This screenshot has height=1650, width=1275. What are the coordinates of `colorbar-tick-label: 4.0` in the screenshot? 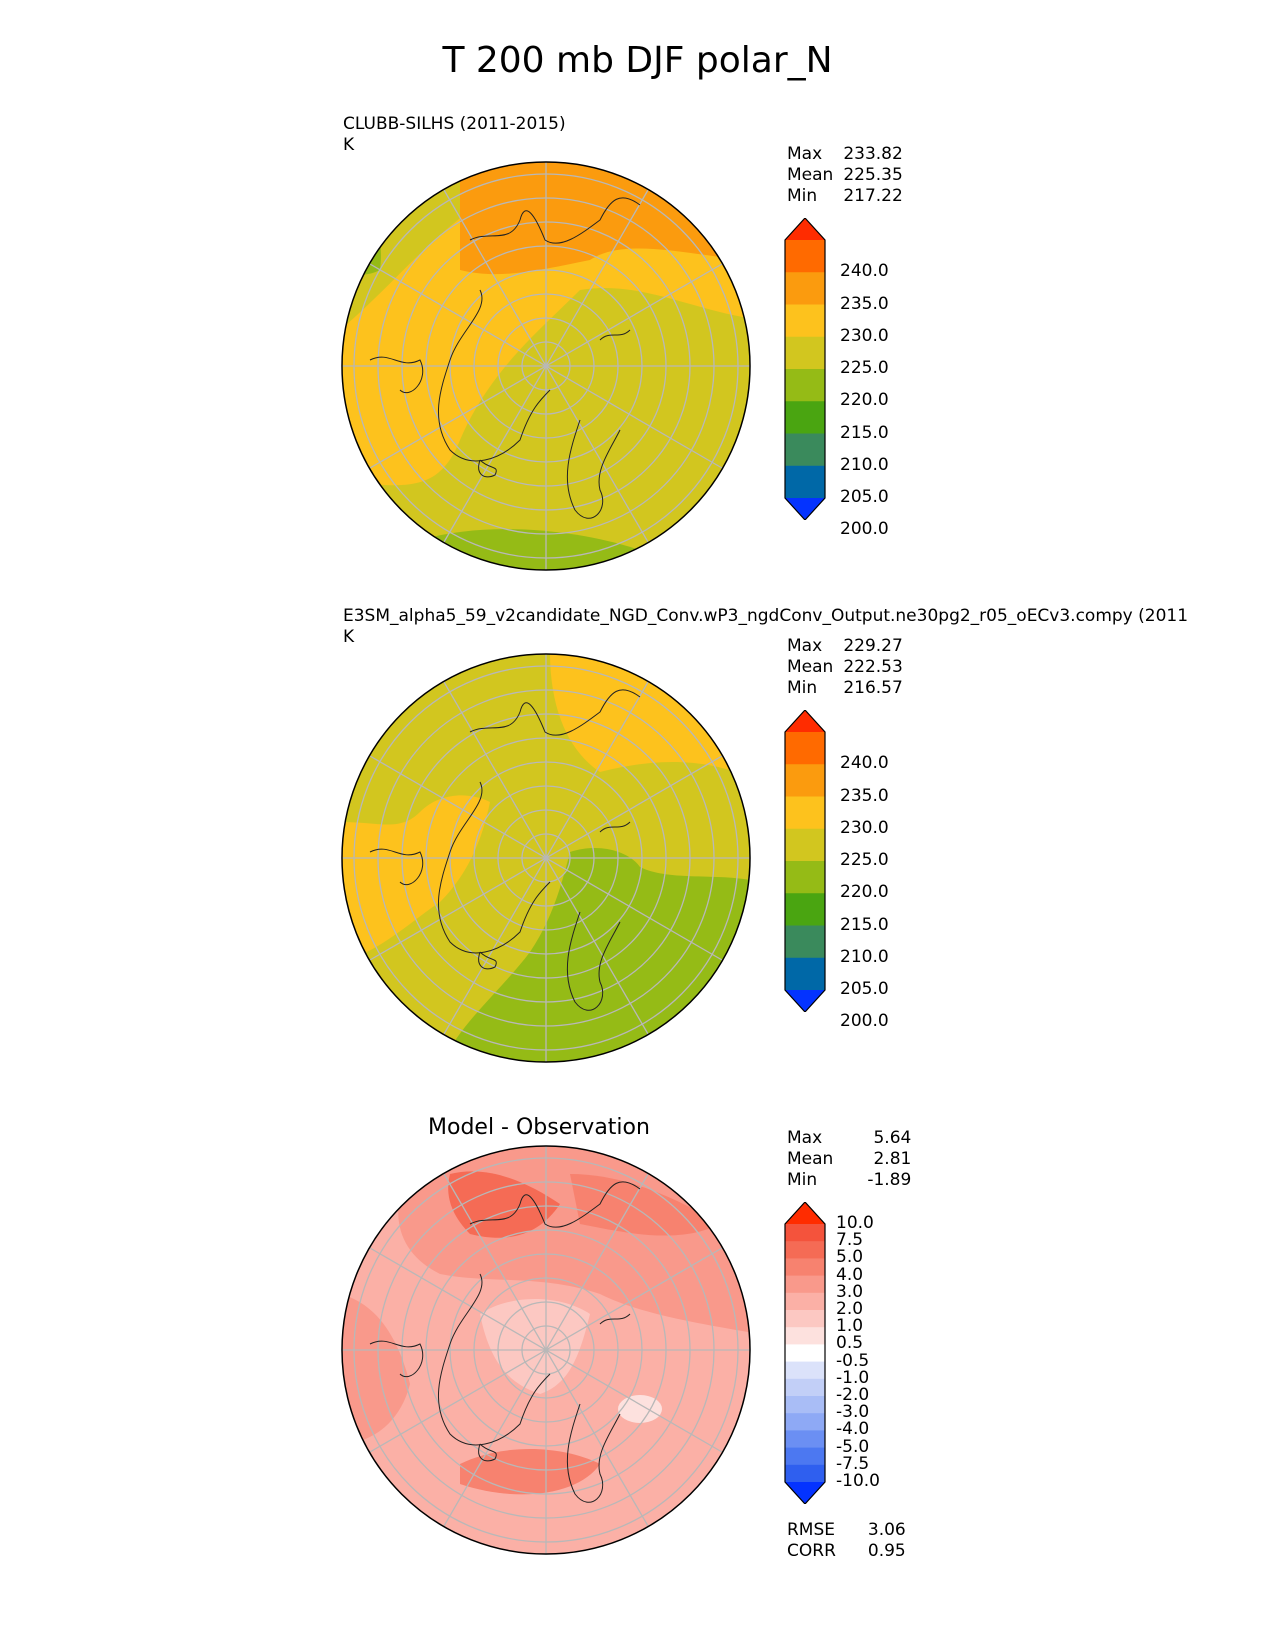 It's located at (850, 1274).